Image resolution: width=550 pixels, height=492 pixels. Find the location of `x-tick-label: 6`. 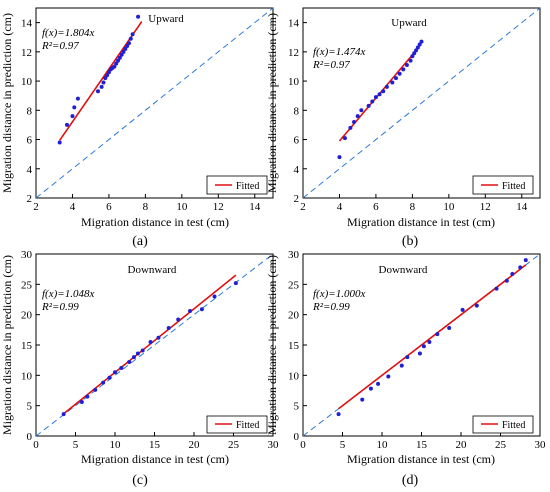

x-tick-label: 6 is located at coordinates (376, 207).